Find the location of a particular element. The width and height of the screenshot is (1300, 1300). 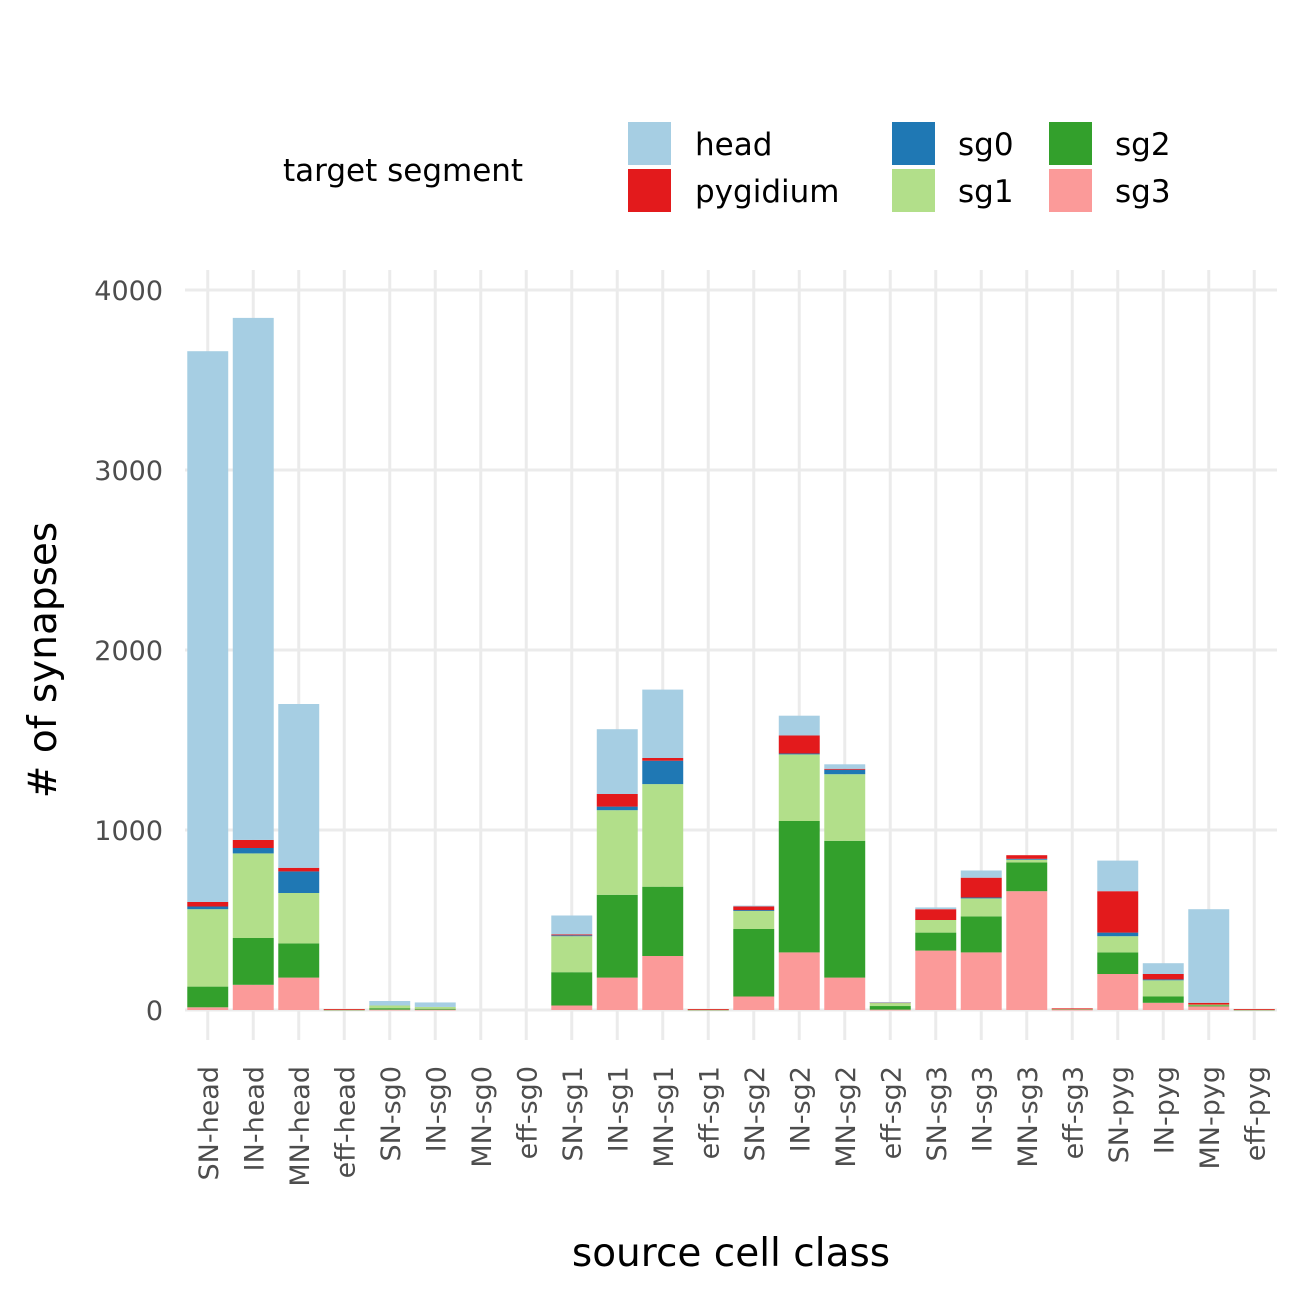

x-tick-label: IN-sg3 is located at coordinates (982, 1109).